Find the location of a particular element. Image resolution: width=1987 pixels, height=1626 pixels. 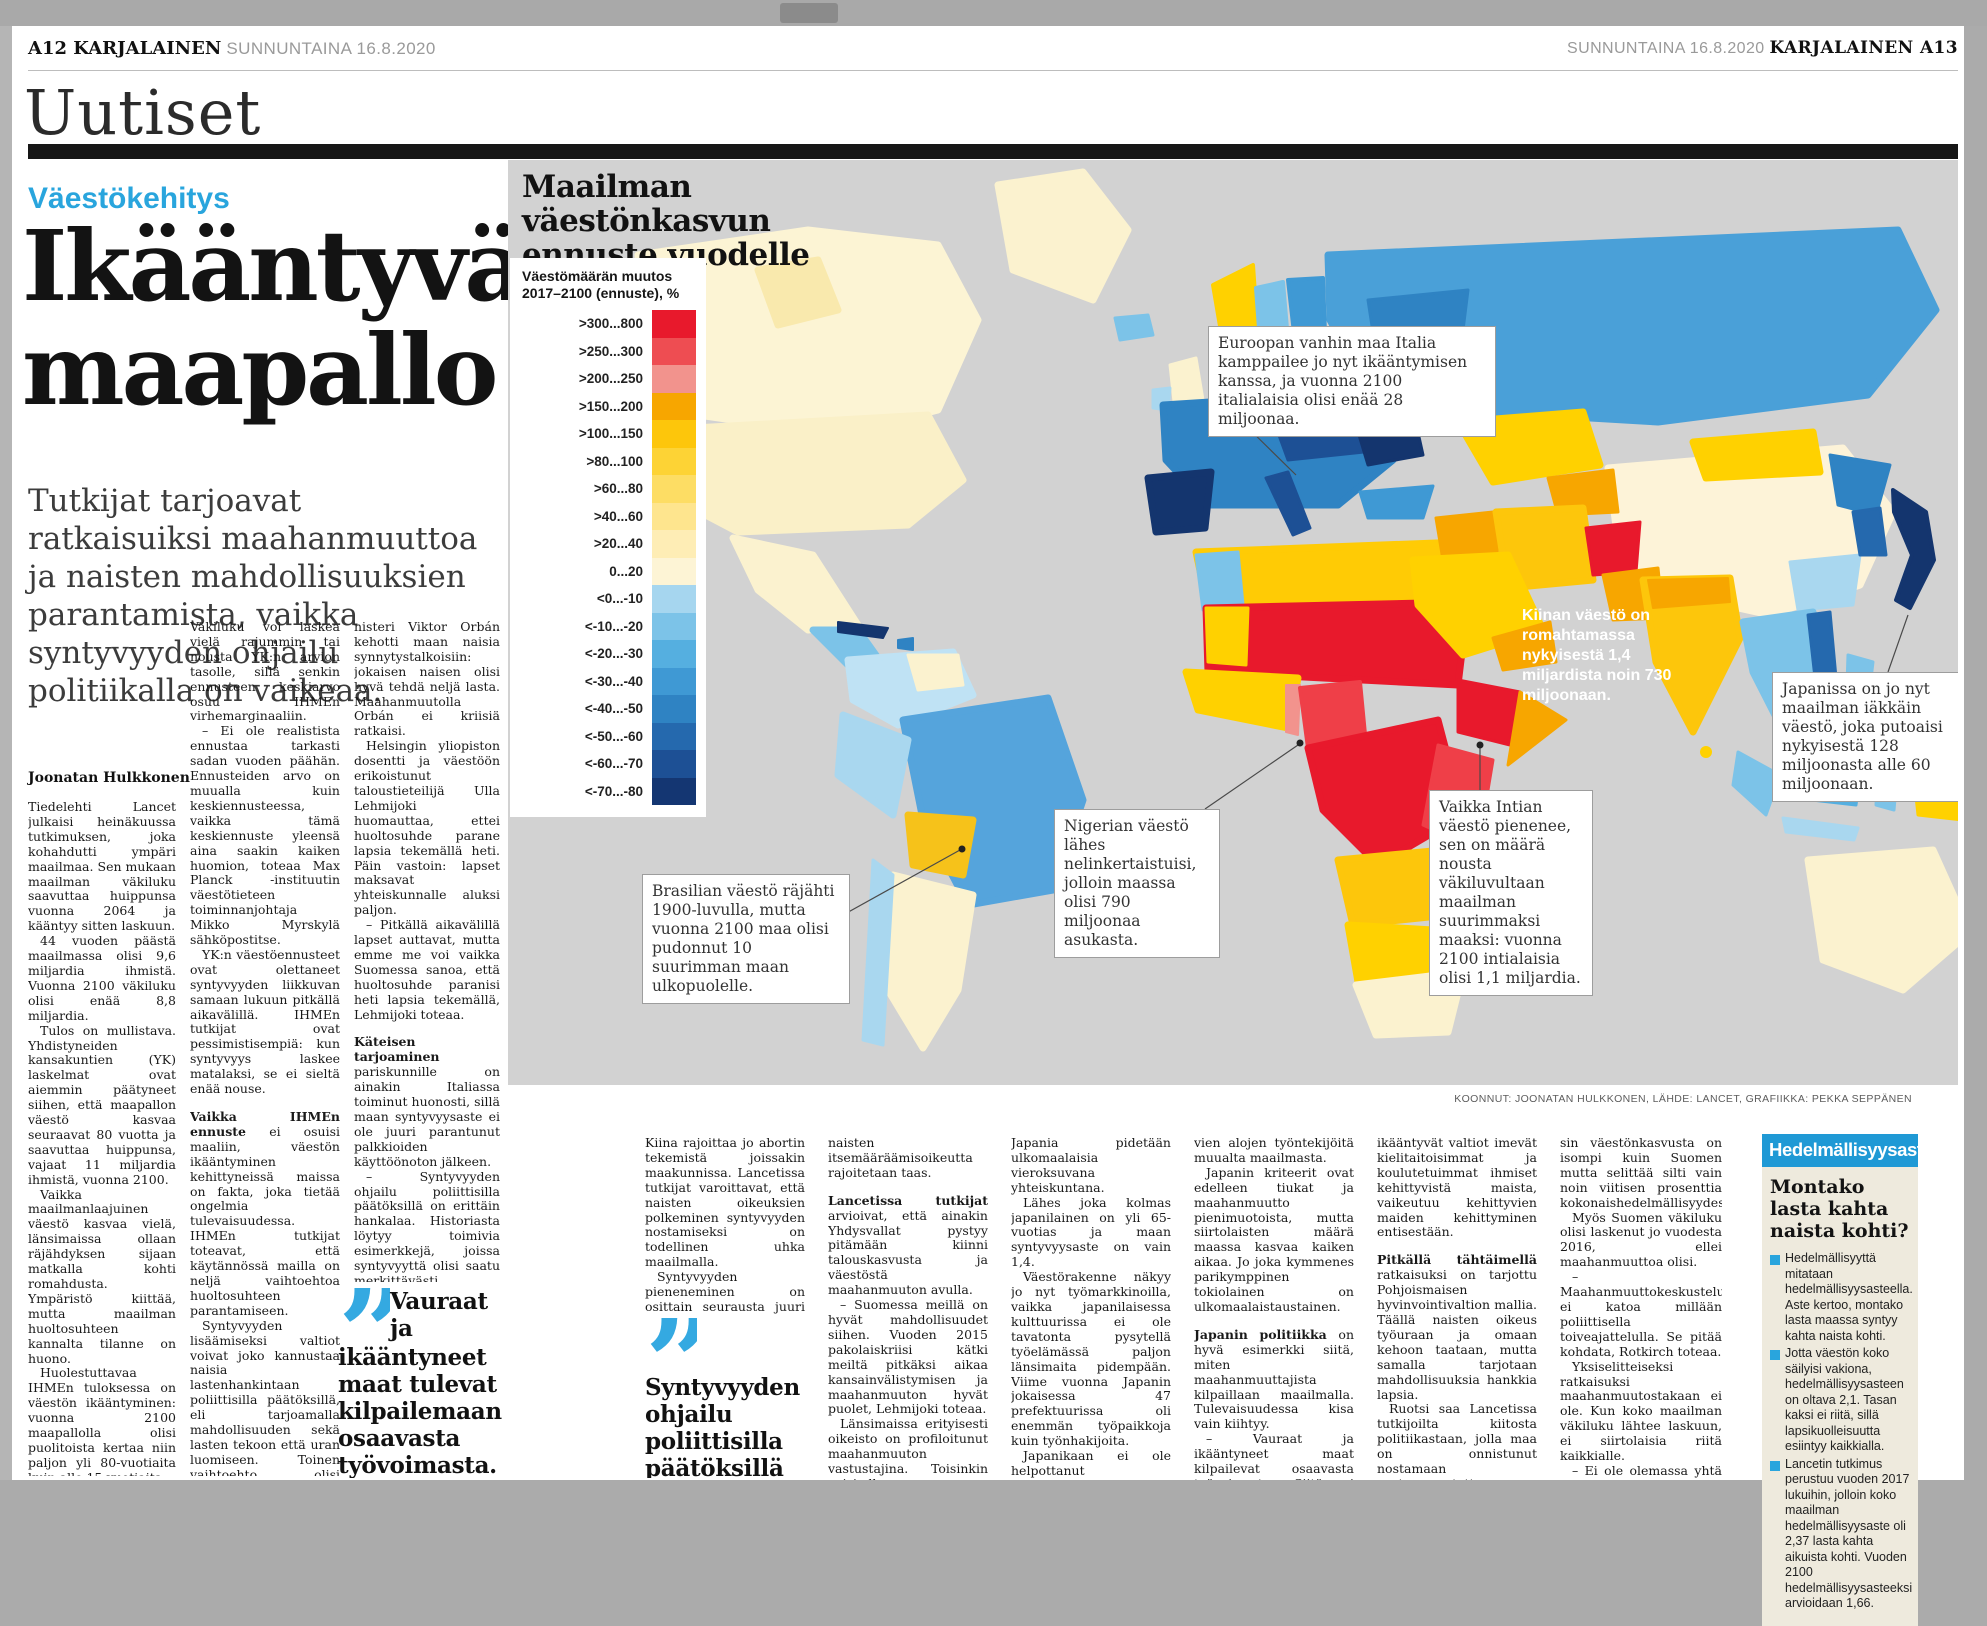

legend-row: >60...80 is located at coordinates (609, 489).